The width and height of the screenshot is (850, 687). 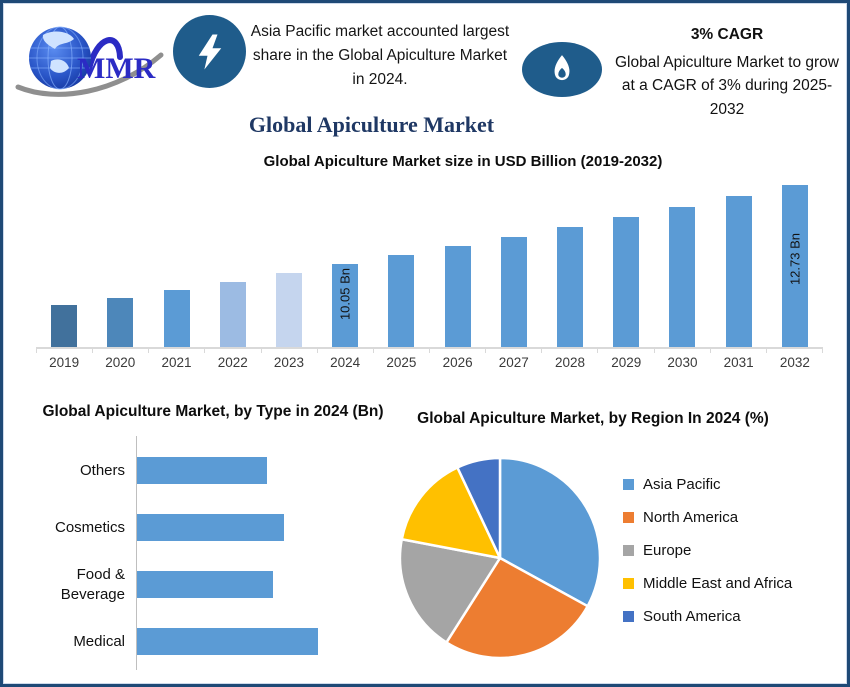 I want to click on type-row-food-beverage: Food & Beverage, so click(x=206, y=584).